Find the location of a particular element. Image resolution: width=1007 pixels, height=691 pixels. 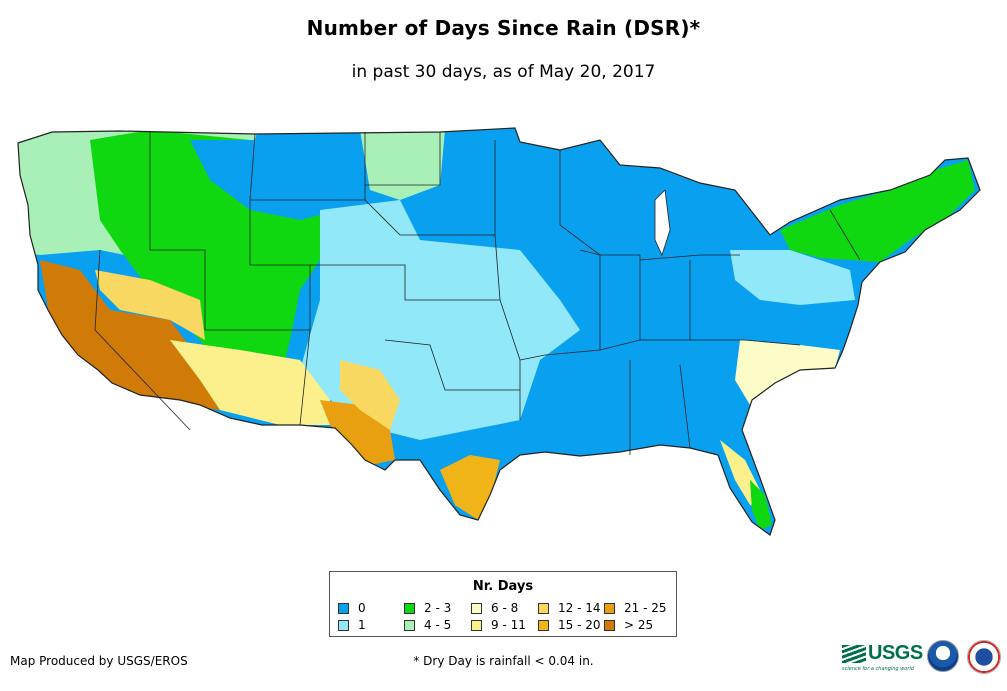

legend-item: 6 - 8 is located at coordinates (494, 608).